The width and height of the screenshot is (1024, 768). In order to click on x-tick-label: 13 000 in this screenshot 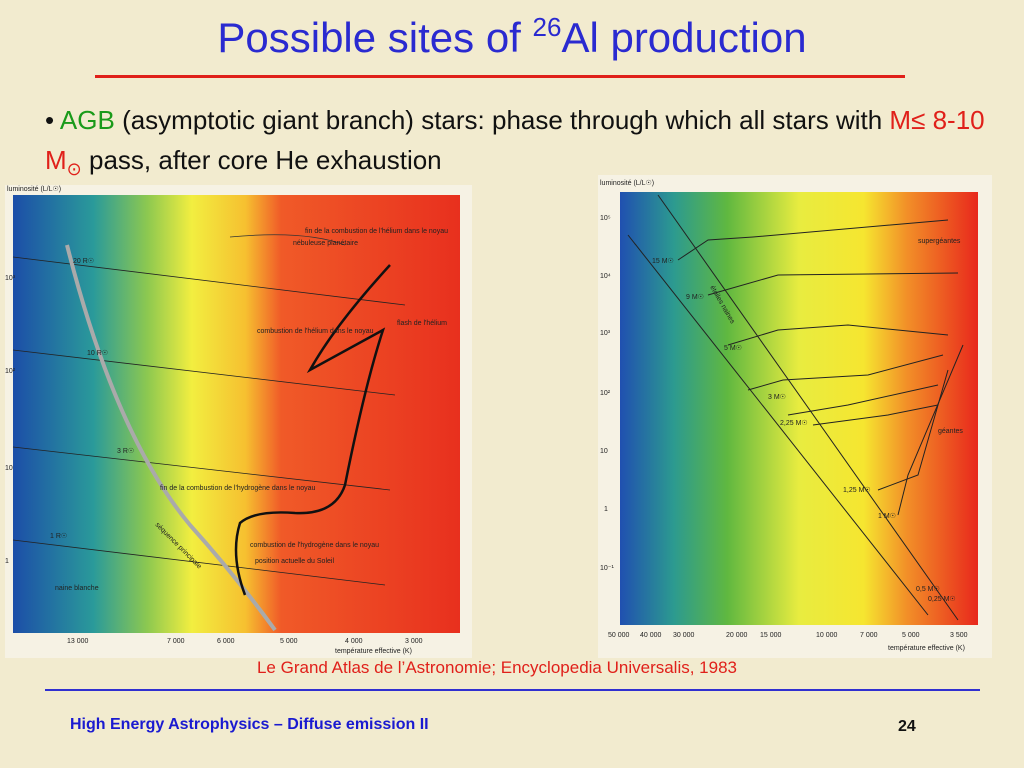, I will do `click(78, 641)`.